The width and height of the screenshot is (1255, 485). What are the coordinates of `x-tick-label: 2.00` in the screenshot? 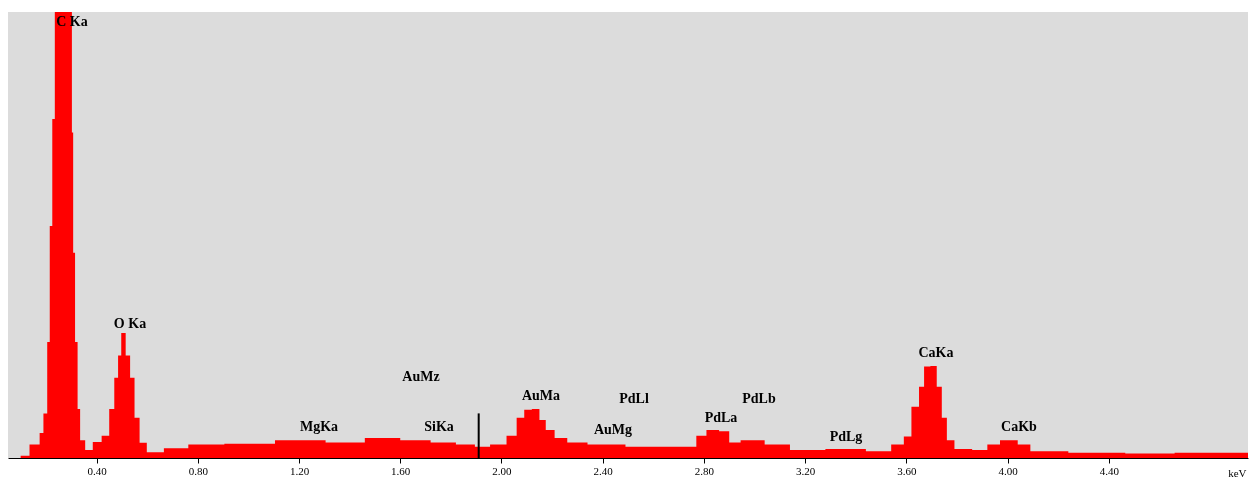 It's located at (502, 470).